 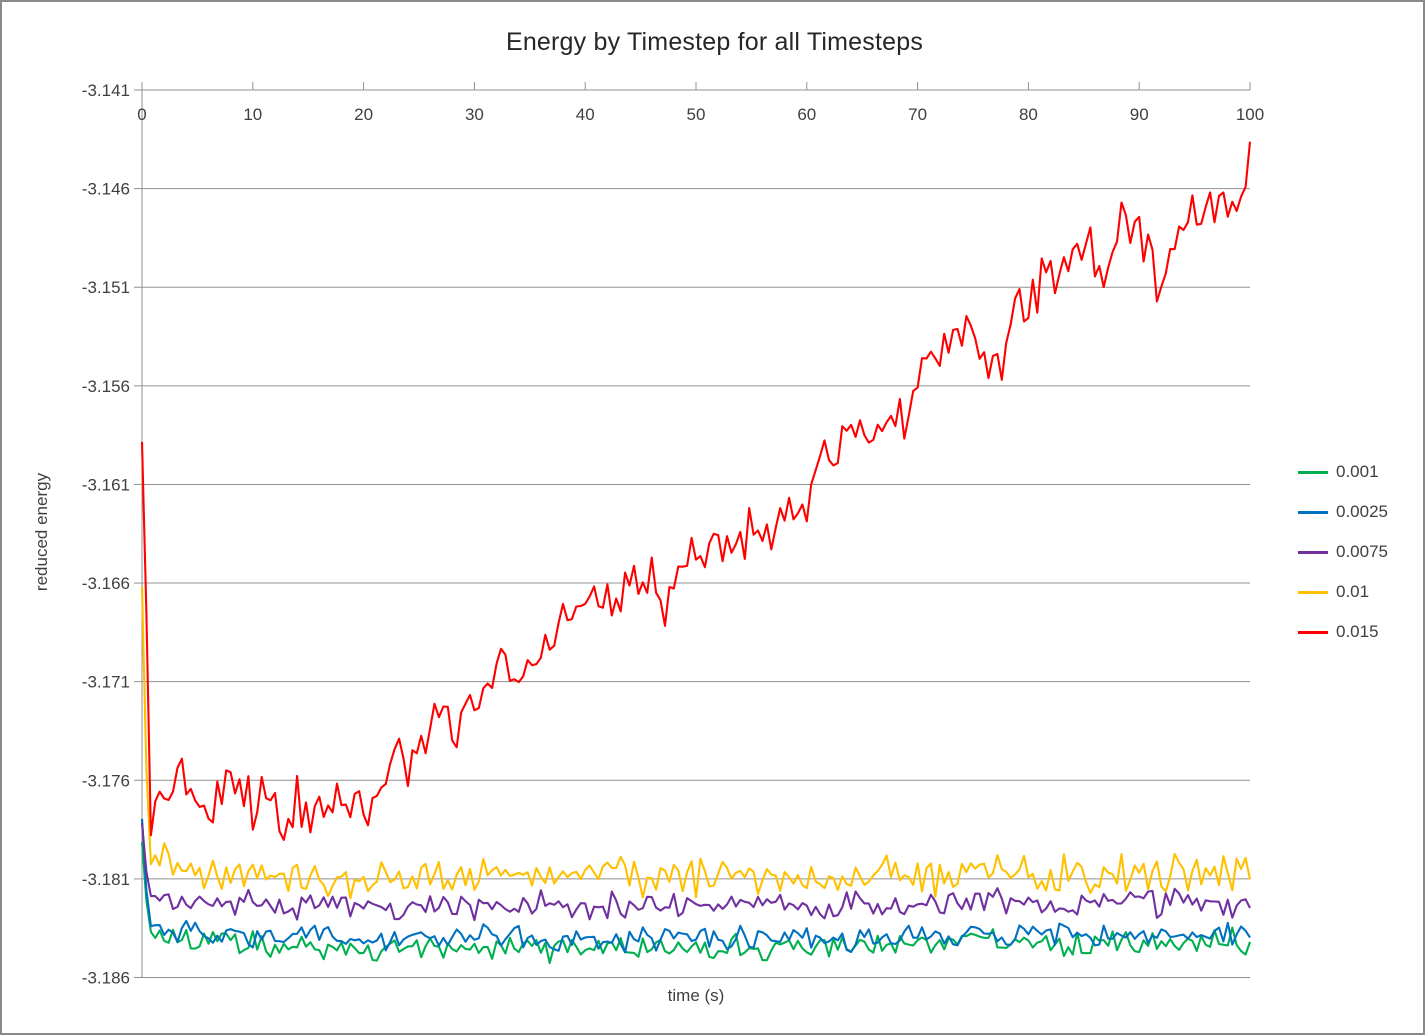 What do you see at coordinates (106, 189) in the screenshot?
I see `y-tick-label: -3.146` at bounding box center [106, 189].